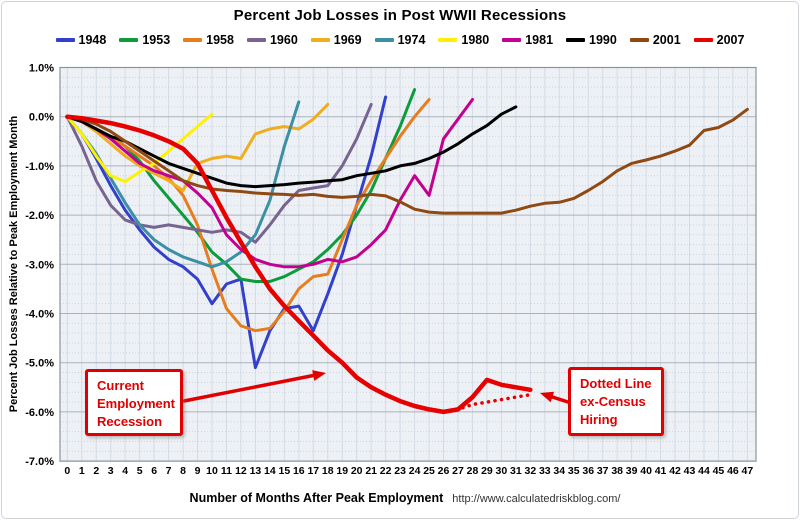 The height and width of the screenshot is (520, 800). Describe the element at coordinates (198, 471) in the screenshot. I see `x-tick-label: 9` at that location.